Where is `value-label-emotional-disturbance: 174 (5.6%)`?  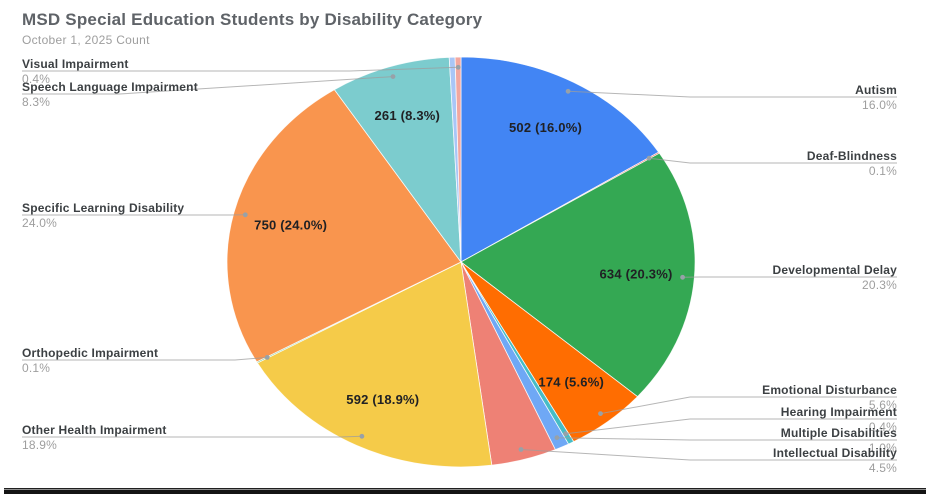
value-label-emotional-disturbance: 174 (5.6%) is located at coordinates (571, 381).